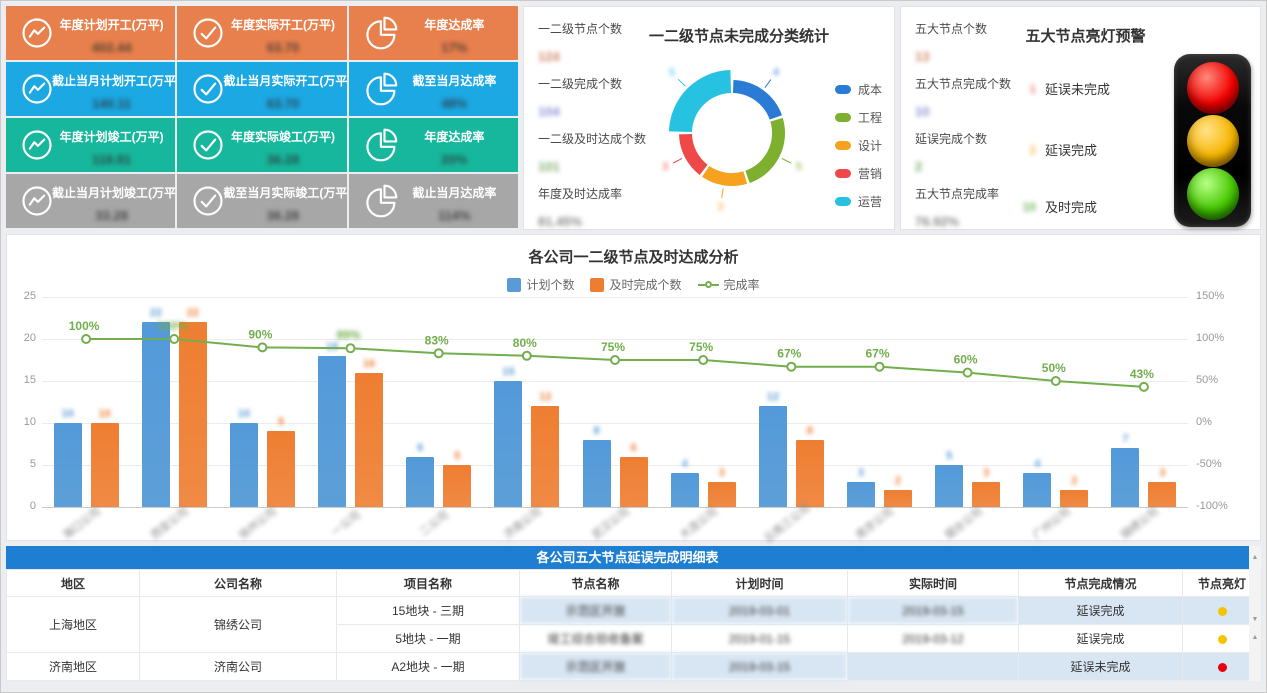  Describe the element at coordinates (772, 397) in the screenshot. I see `bar-value-label: 12` at that location.